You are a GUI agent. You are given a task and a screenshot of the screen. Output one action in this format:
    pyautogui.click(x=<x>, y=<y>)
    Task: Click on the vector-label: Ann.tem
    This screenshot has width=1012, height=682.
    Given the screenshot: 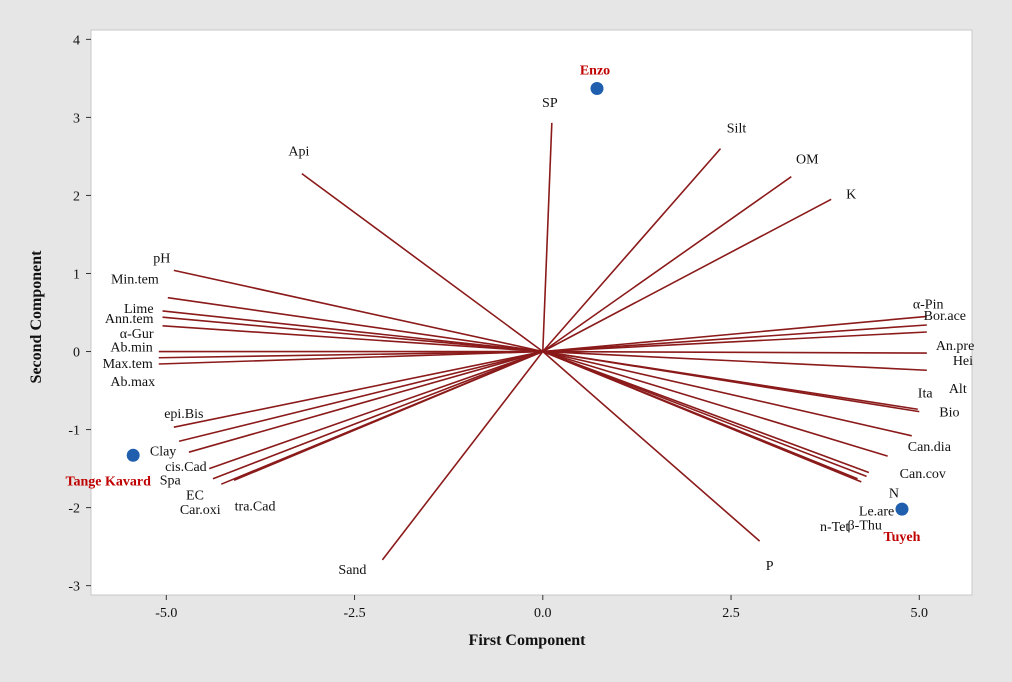 What is the action you would take?
    pyautogui.click(x=129, y=319)
    